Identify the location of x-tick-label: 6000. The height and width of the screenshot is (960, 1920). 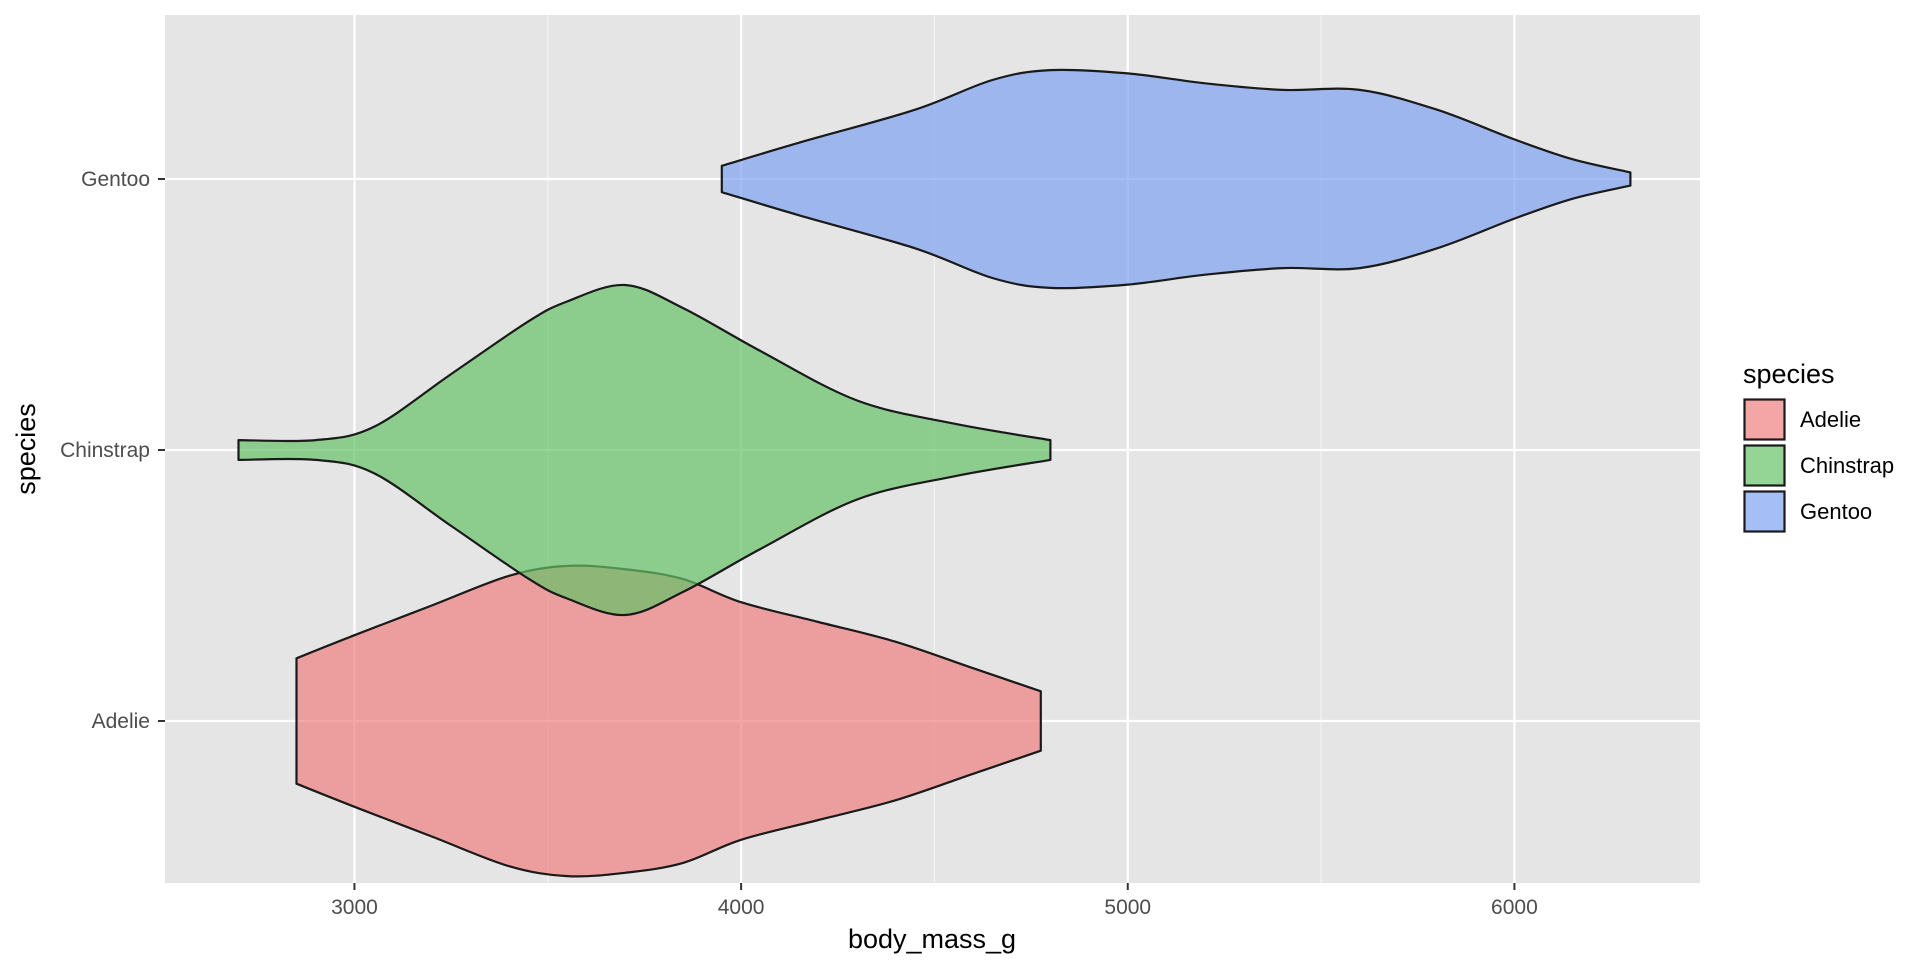
(1514, 907).